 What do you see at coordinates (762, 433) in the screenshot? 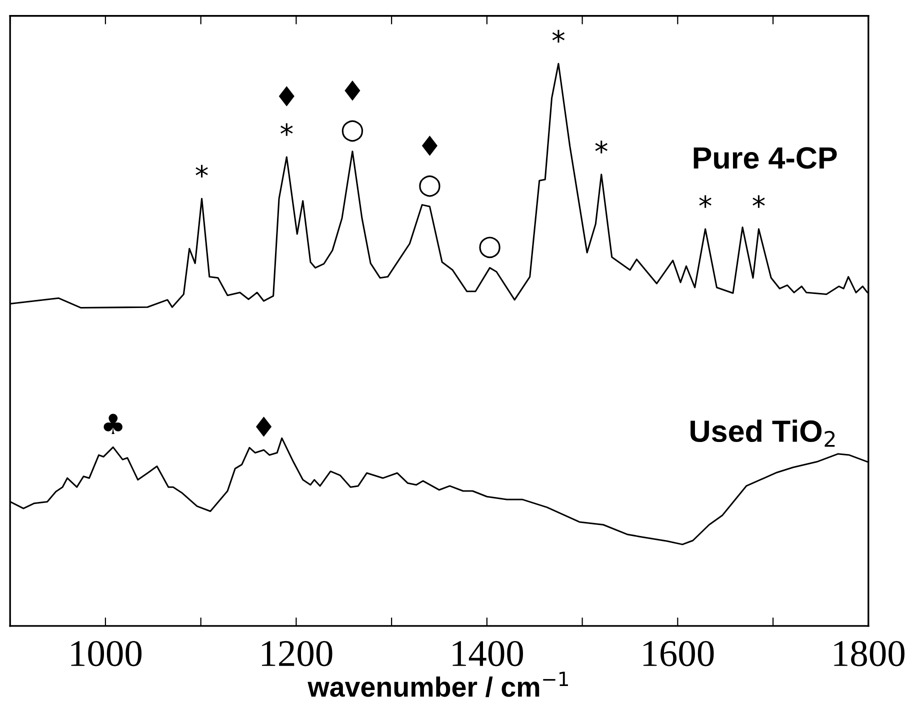
I see `series-label: Used TiO$_{2}$` at bounding box center [762, 433].